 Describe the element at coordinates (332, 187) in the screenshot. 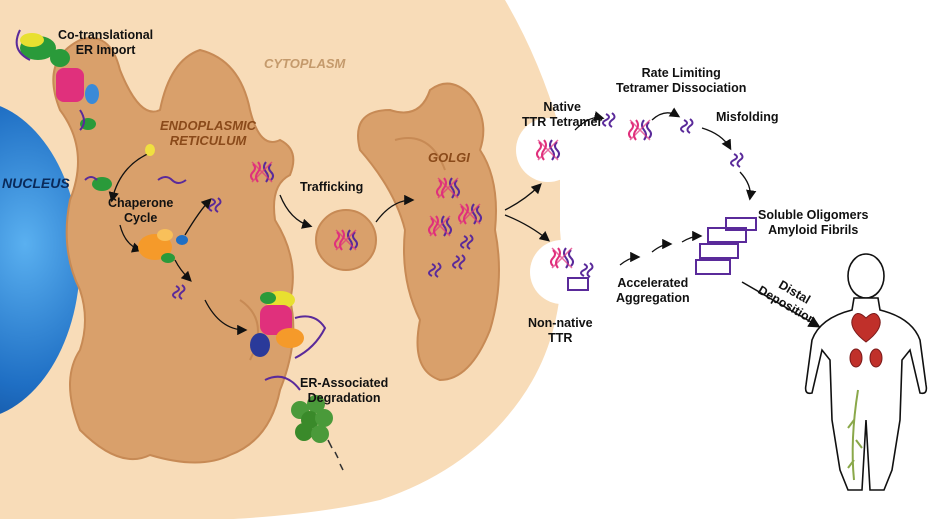

I see `label-trafficking: Trafficking` at that location.